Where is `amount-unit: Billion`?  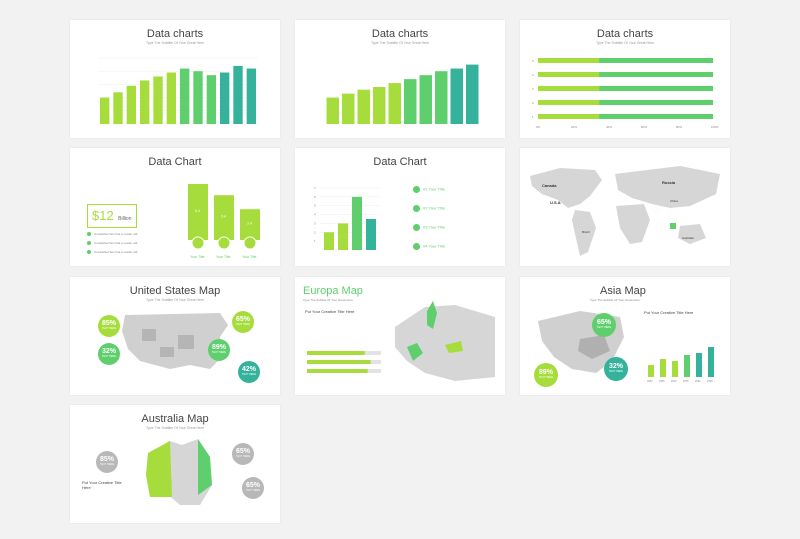 amount-unit: Billion is located at coordinates (125, 219).